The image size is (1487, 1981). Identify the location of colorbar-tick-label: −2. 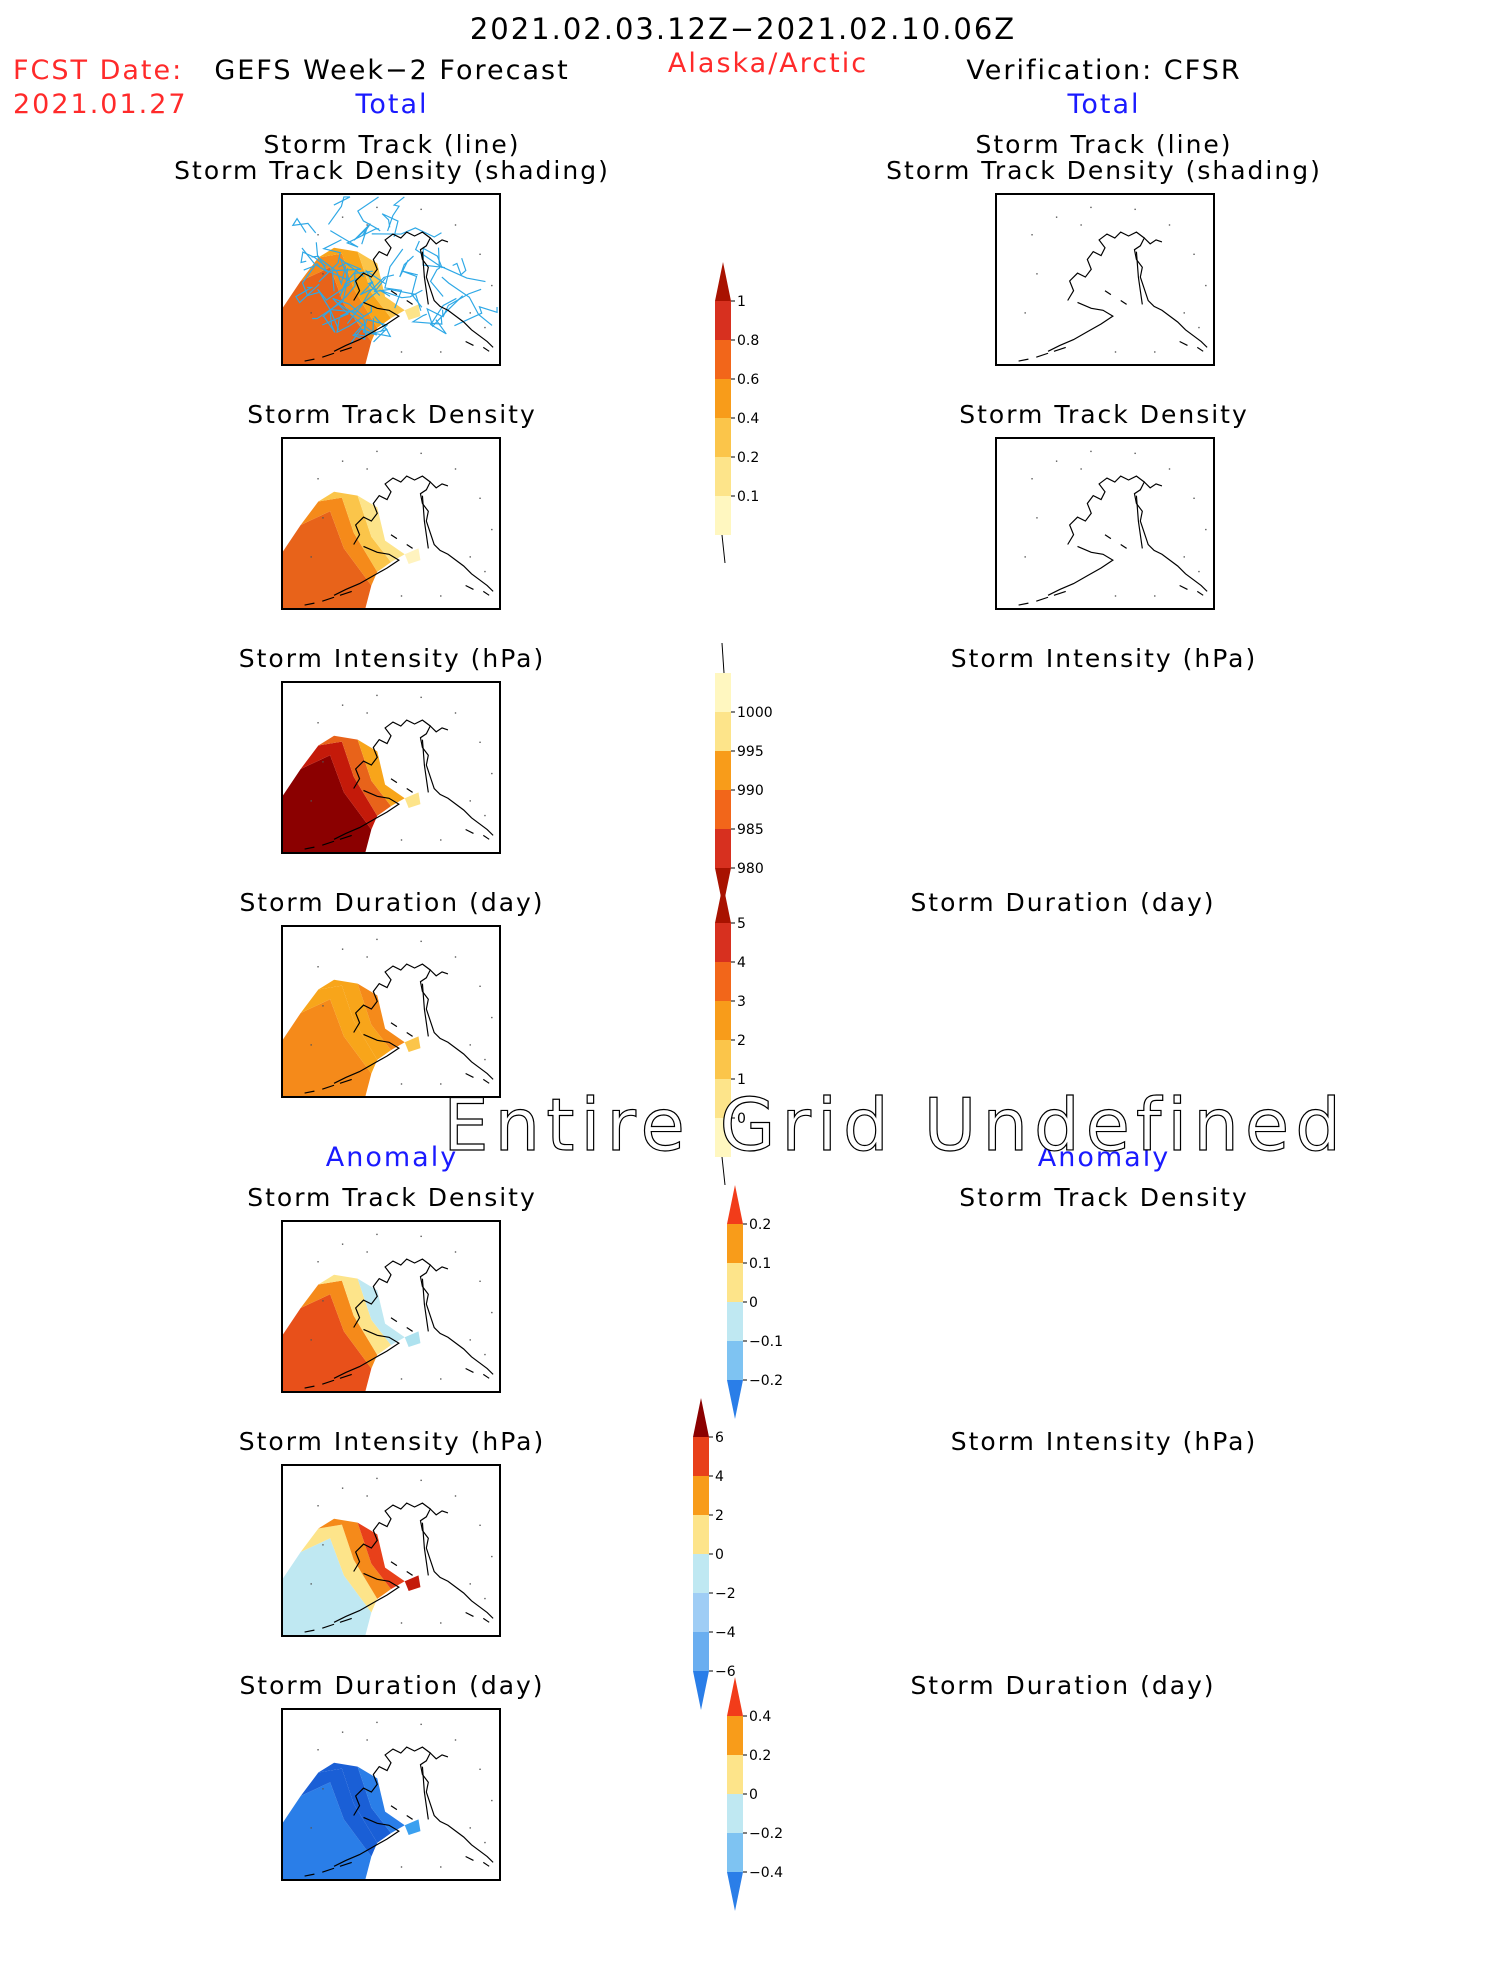
(725, 1594).